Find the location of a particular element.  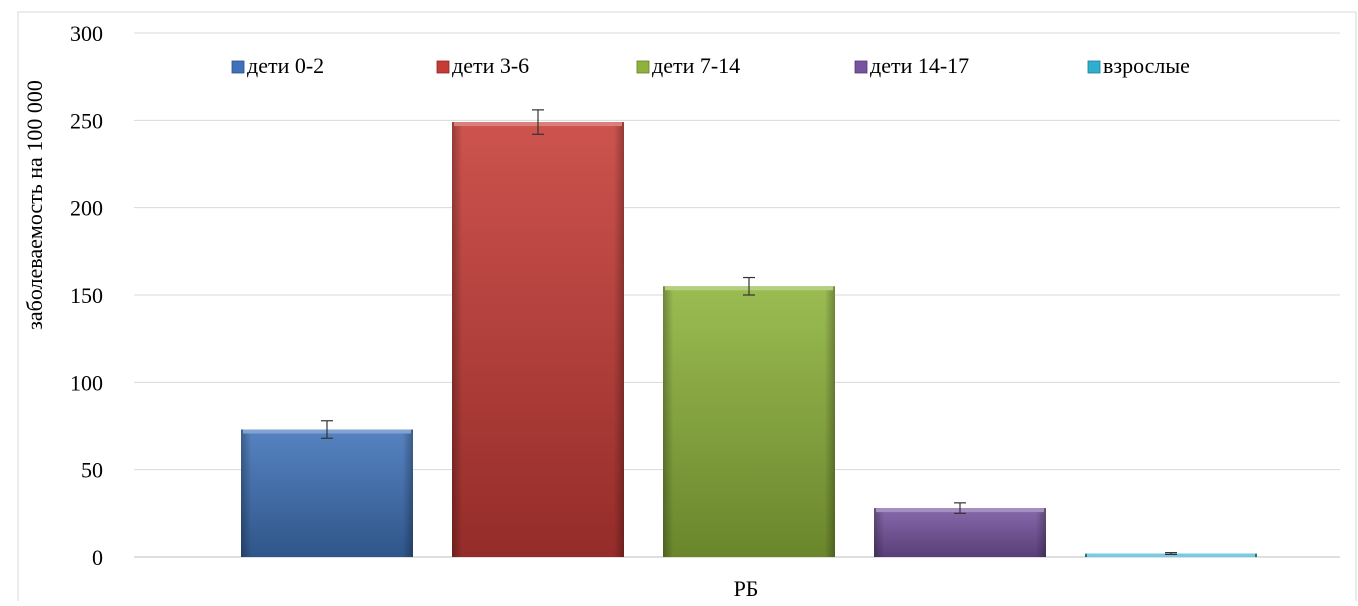

y-tick-label: 200 is located at coordinates (86, 208).